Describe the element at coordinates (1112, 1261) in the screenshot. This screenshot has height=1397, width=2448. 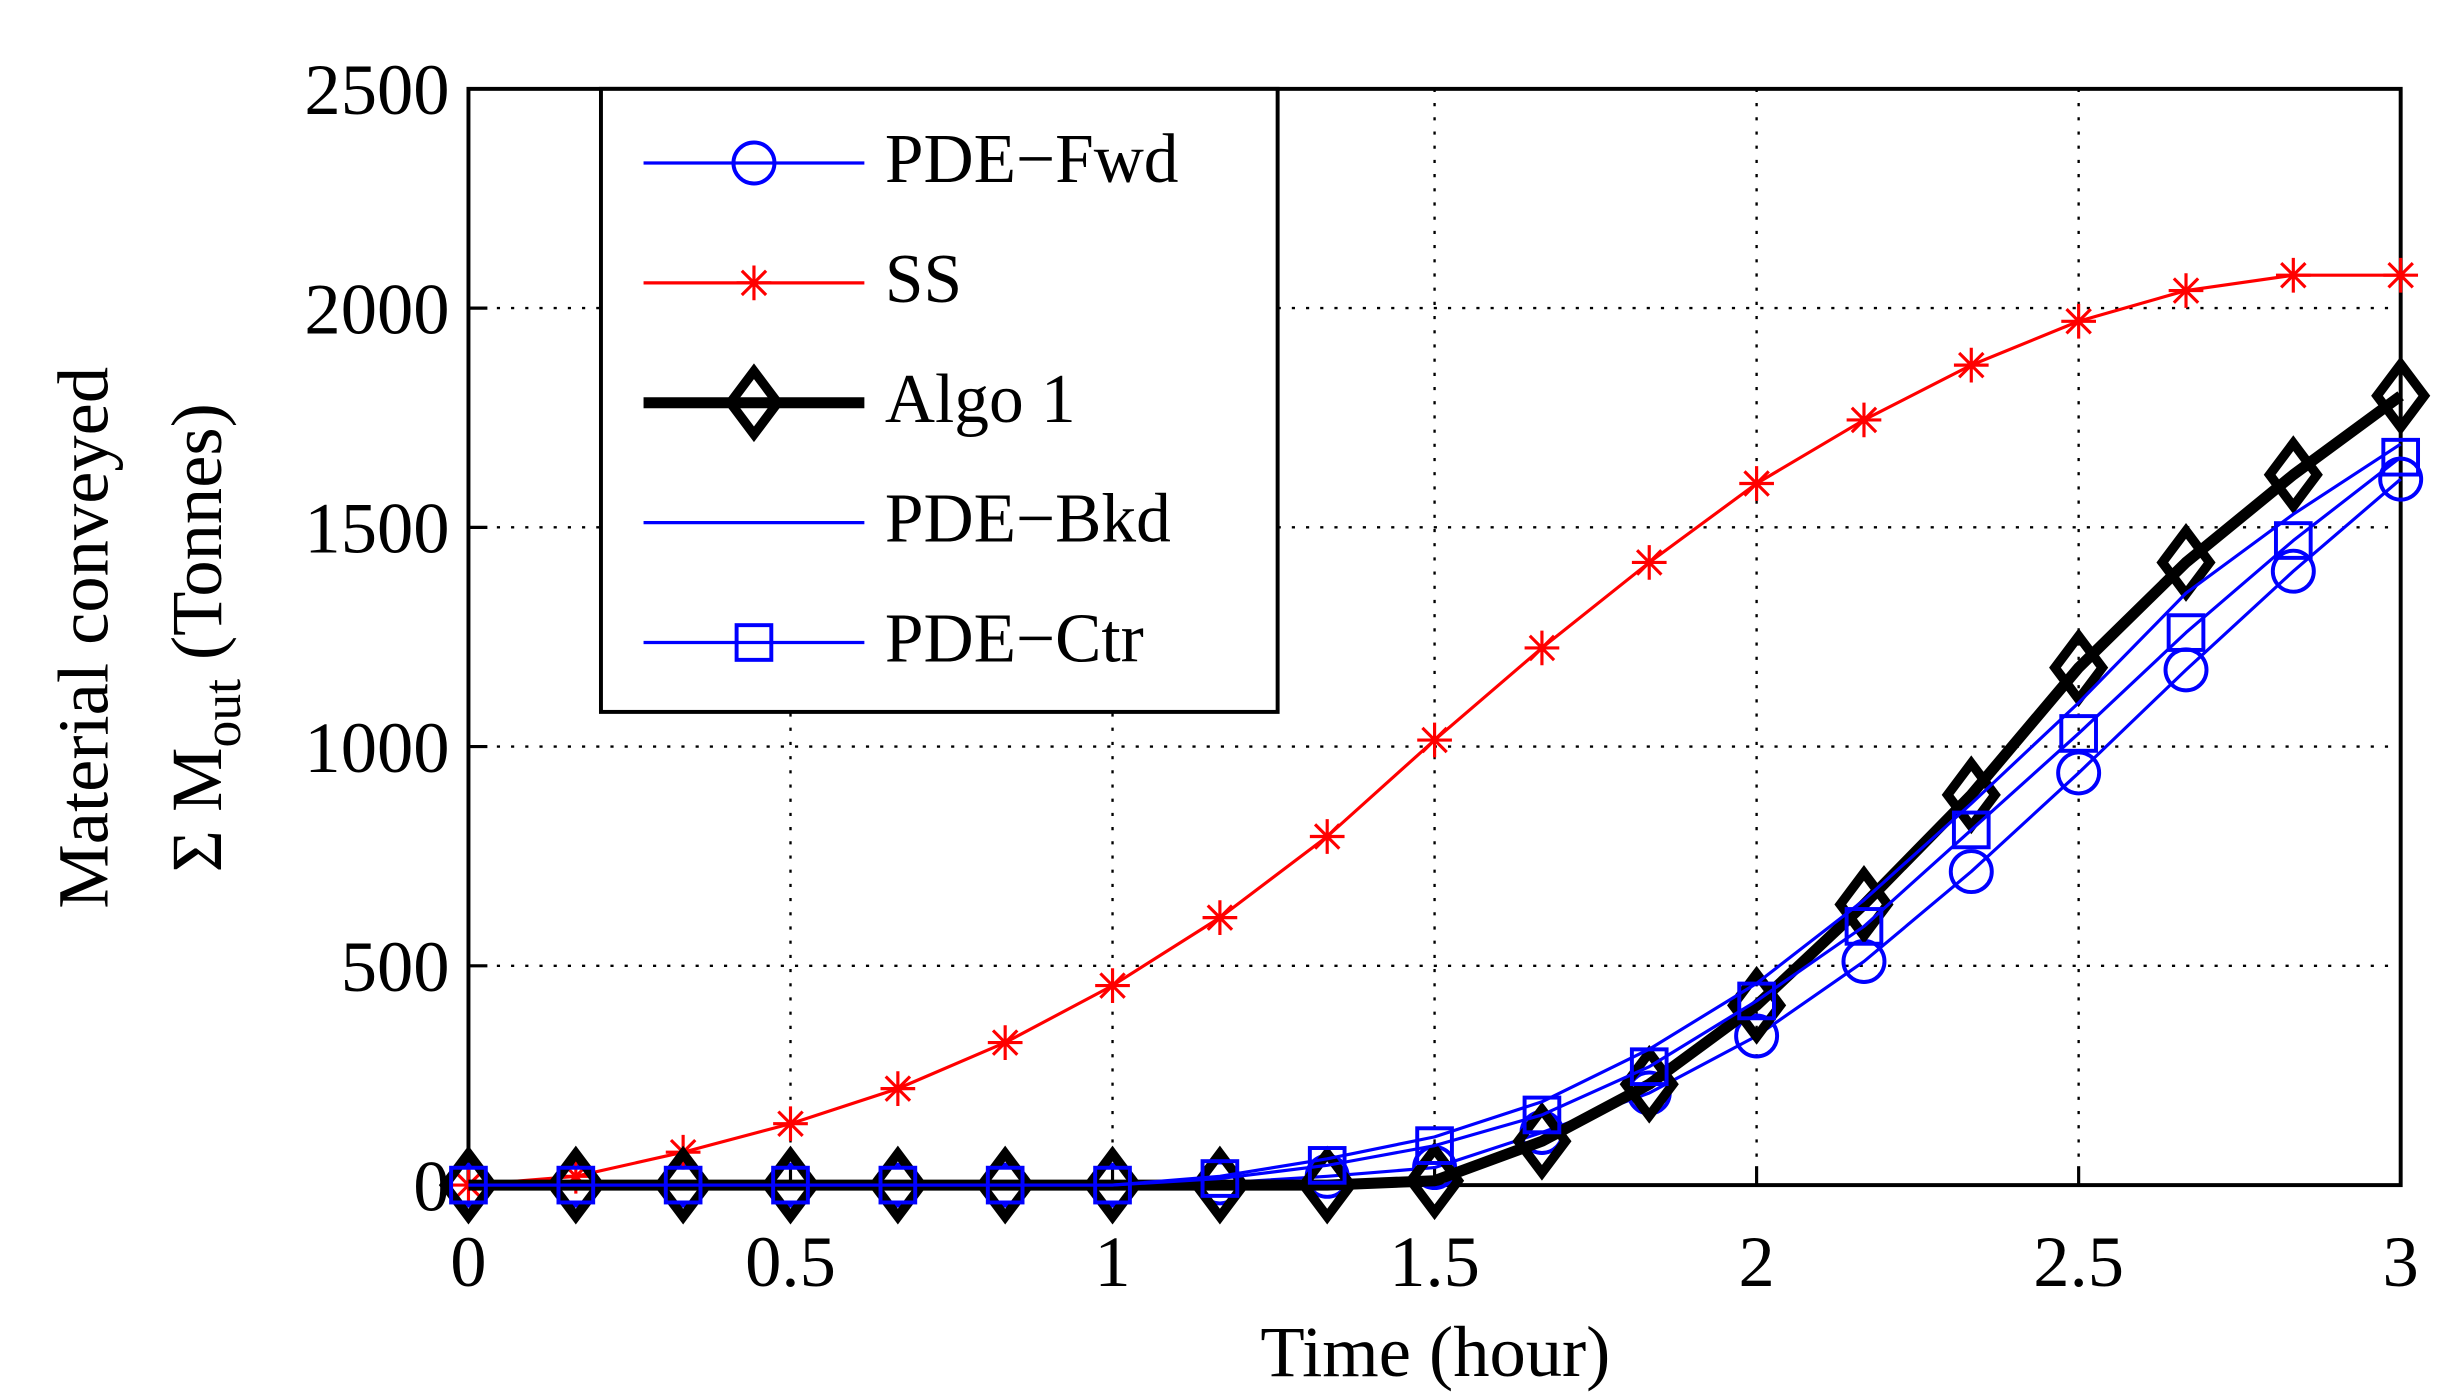
I see `x-tick-label: 1` at that location.